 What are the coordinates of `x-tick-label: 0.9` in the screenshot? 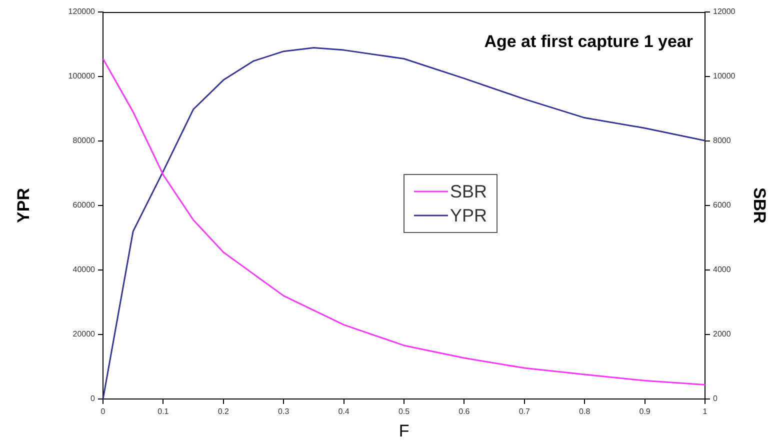 It's located at (645, 411).